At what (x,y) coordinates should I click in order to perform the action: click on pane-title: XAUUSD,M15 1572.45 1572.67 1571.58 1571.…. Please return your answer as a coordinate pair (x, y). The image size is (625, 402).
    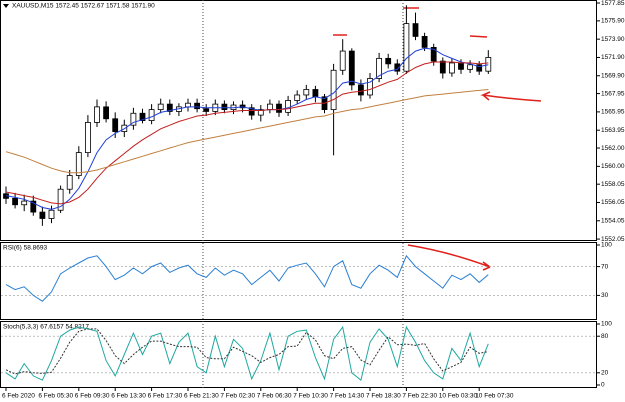
    Looking at the image, I should click on (83, 6).